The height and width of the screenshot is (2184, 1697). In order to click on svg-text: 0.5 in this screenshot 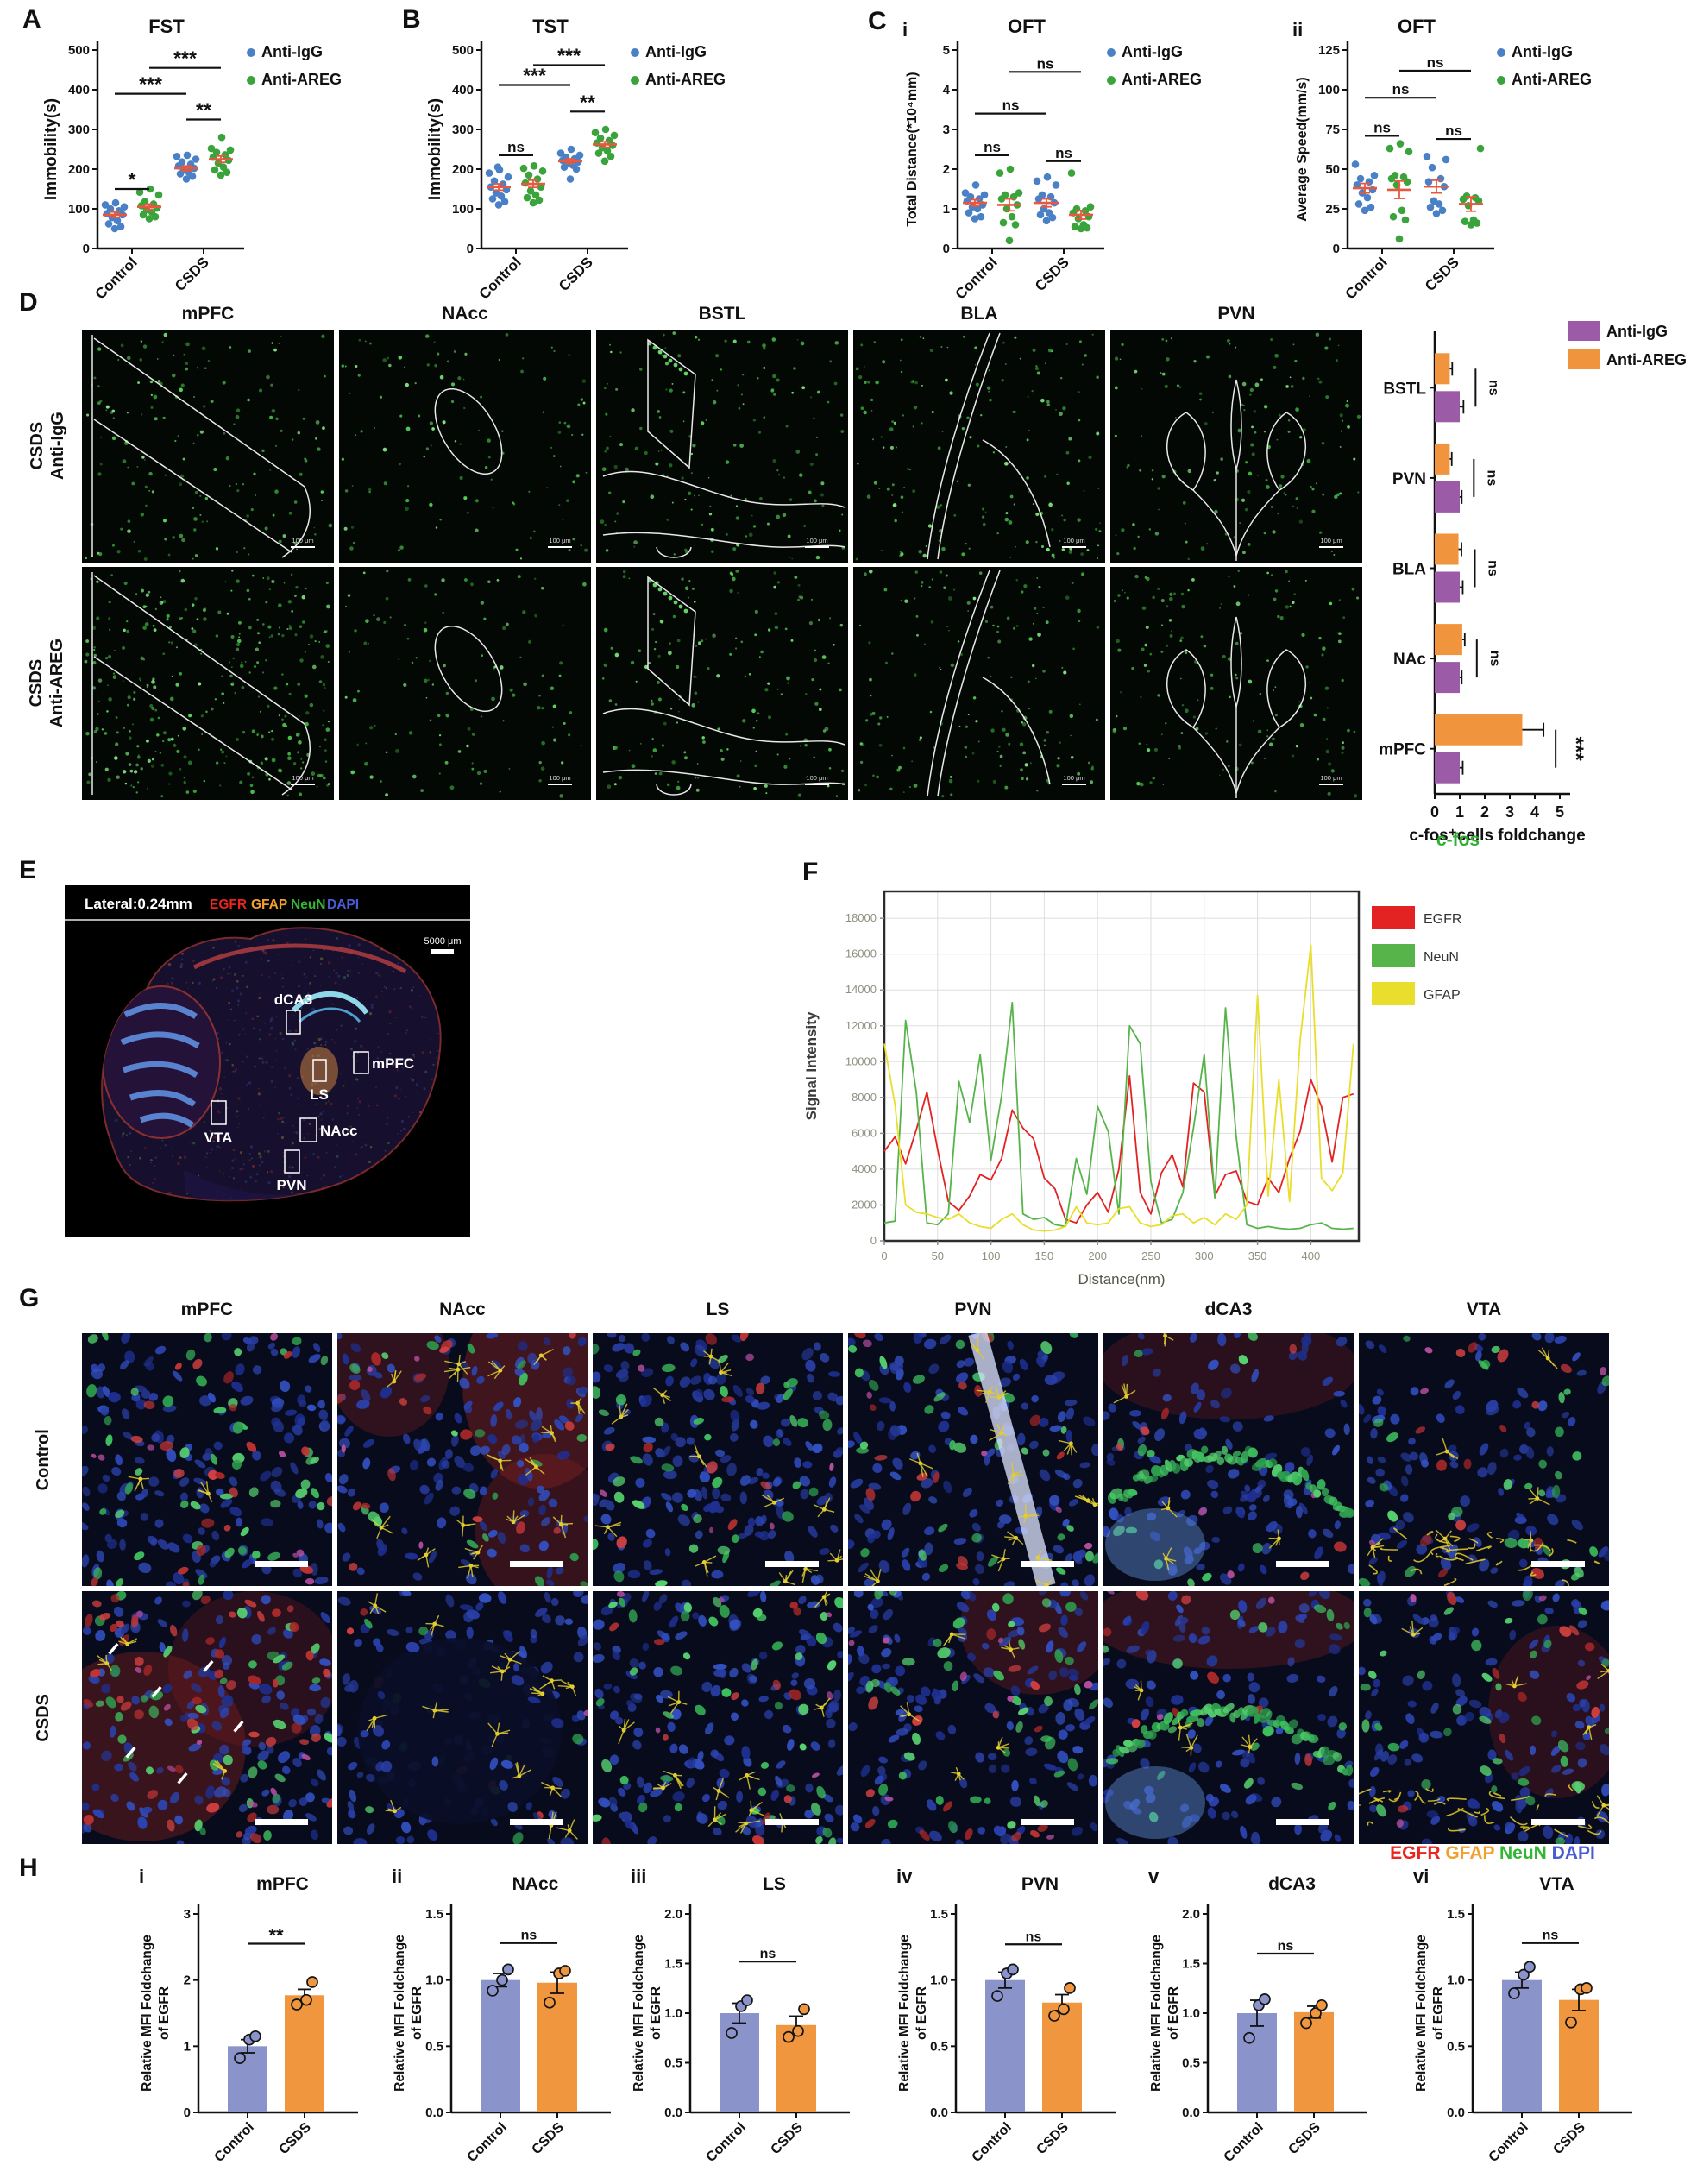, I will do `click(939, 2046)`.